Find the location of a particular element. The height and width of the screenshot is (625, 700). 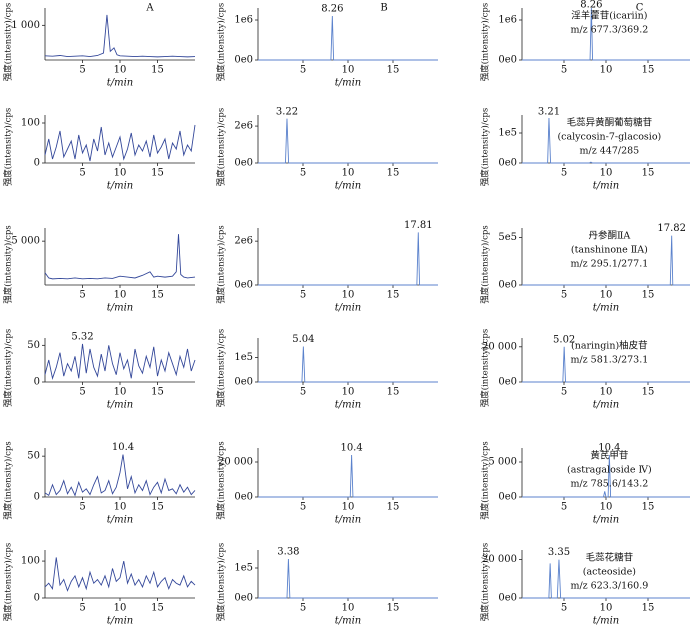

panel-label: C is located at coordinates (640, 8).